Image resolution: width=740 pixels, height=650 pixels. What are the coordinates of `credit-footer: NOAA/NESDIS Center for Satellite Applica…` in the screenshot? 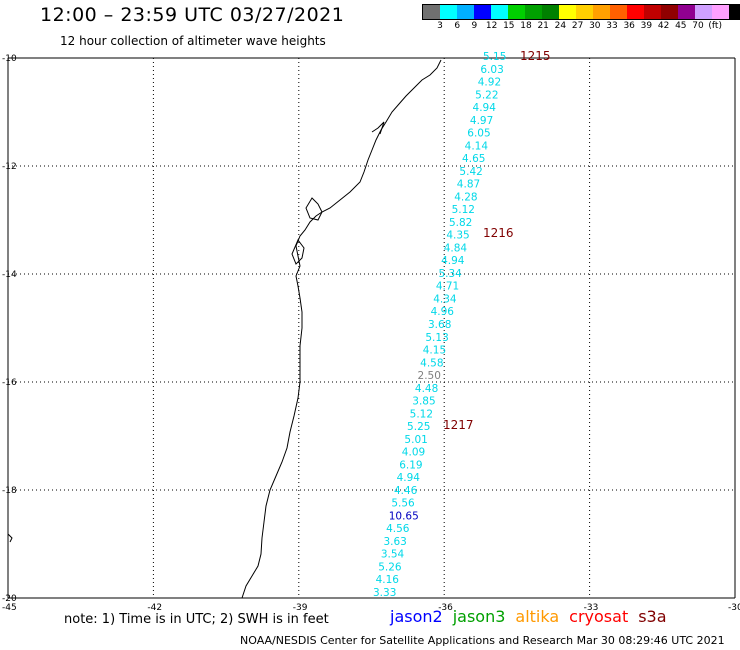 It's located at (482, 640).